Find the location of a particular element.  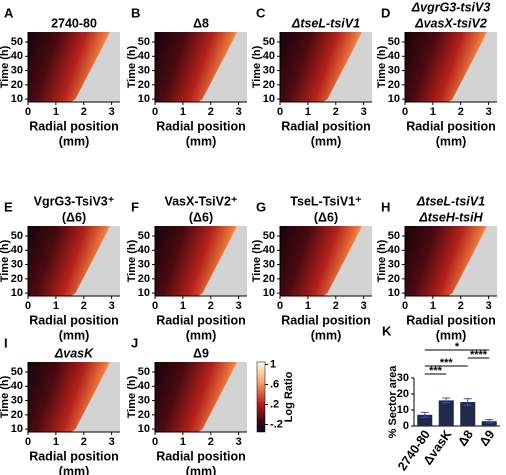

y-axis-label: % Sector area is located at coordinates (393, 402).